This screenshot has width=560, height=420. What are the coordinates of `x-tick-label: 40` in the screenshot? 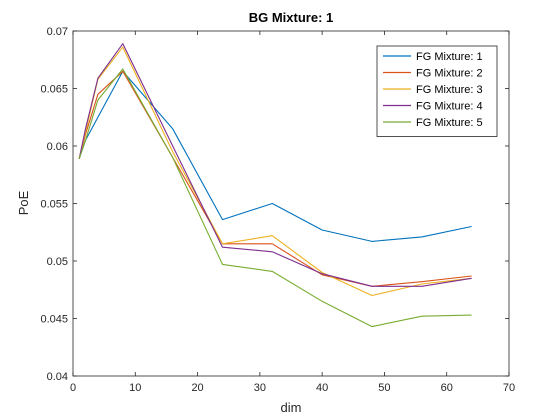 It's located at (322, 388).